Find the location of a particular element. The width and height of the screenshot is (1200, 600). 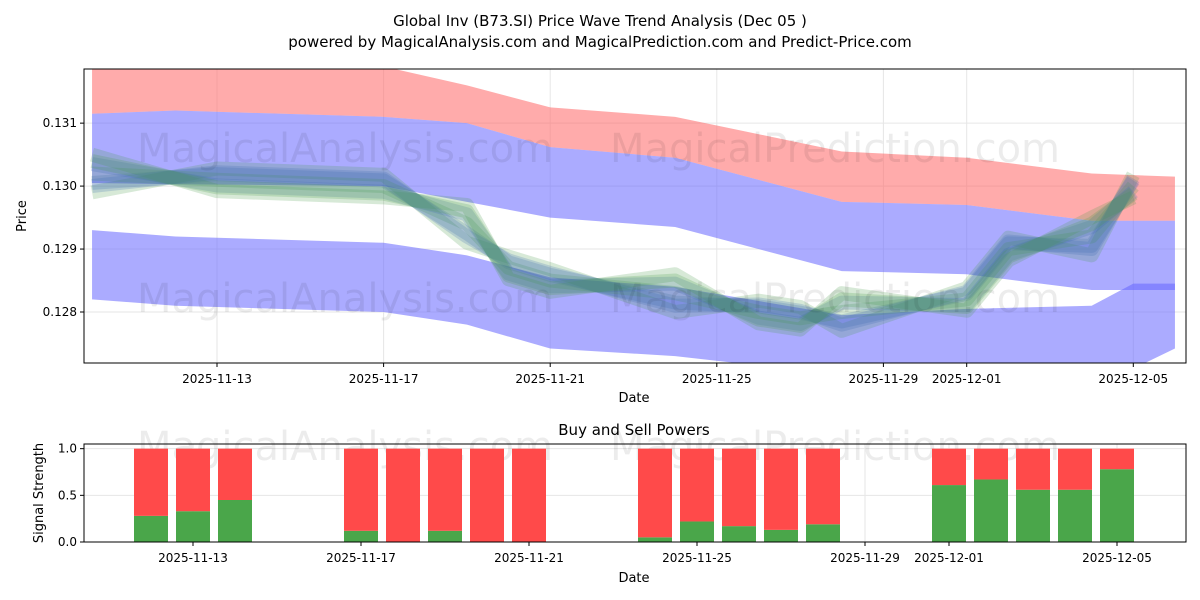

y-tick-label: 0.131 is located at coordinates (60, 123).